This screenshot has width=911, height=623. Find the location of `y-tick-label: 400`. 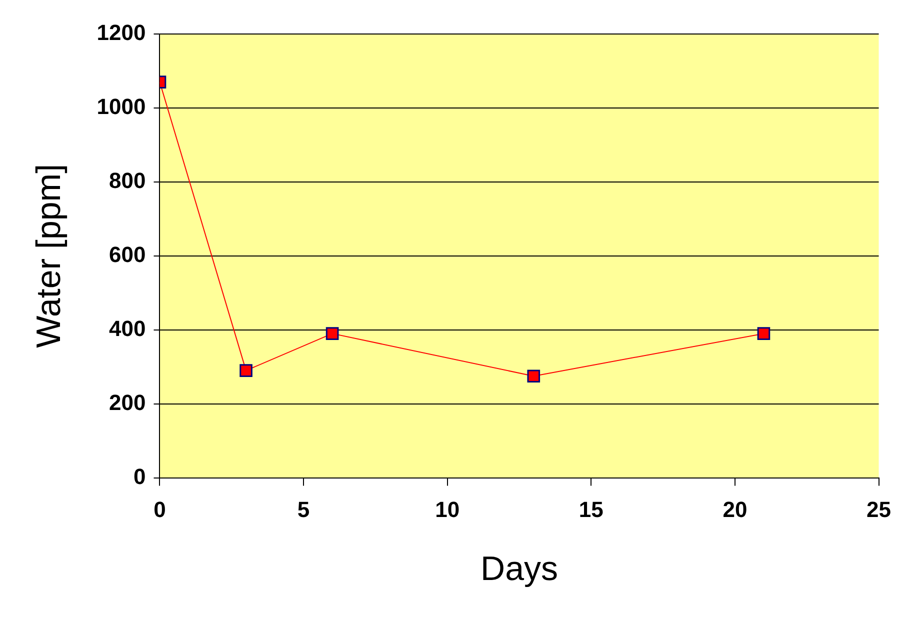

y-tick-label: 400 is located at coordinates (127, 328).